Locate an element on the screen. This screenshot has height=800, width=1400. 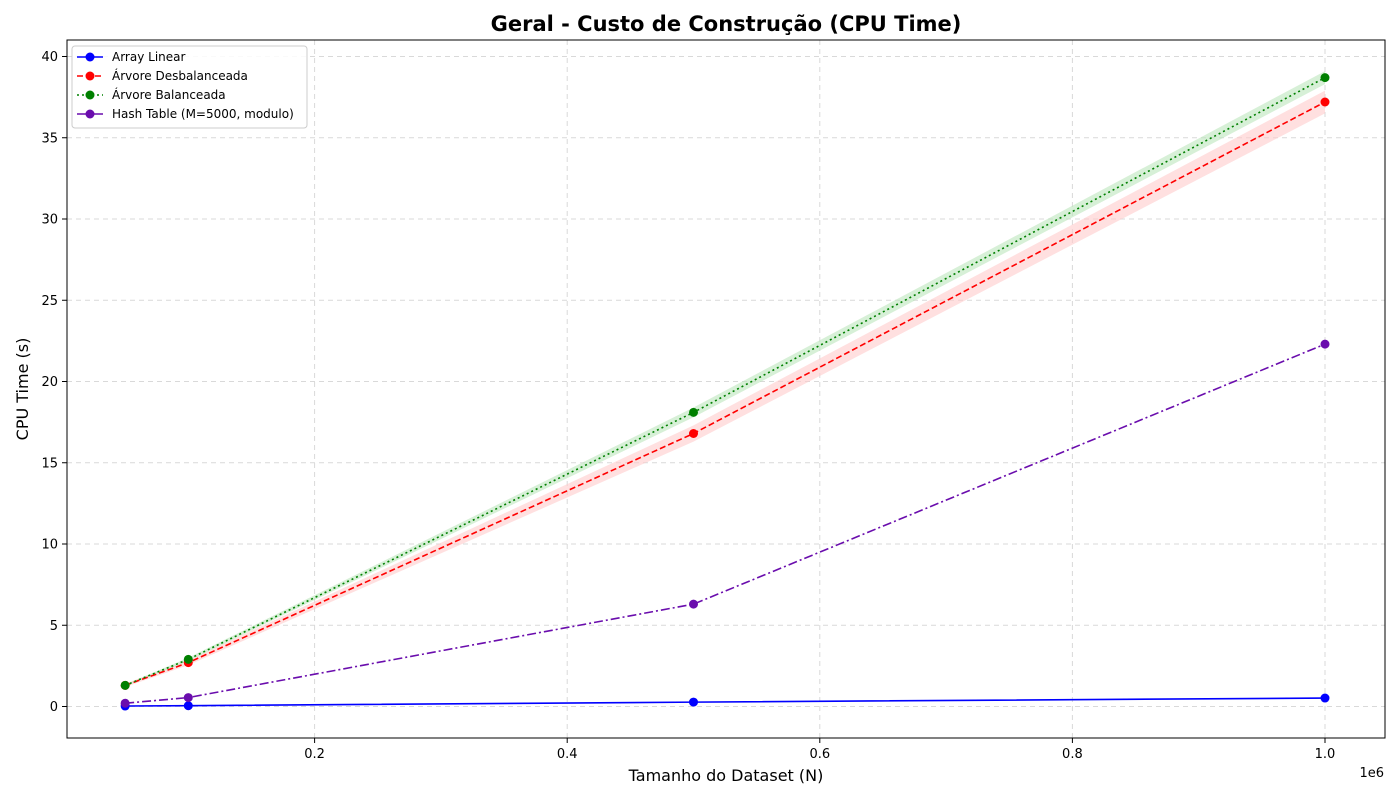
series-line is located at coordinates (725, 702).